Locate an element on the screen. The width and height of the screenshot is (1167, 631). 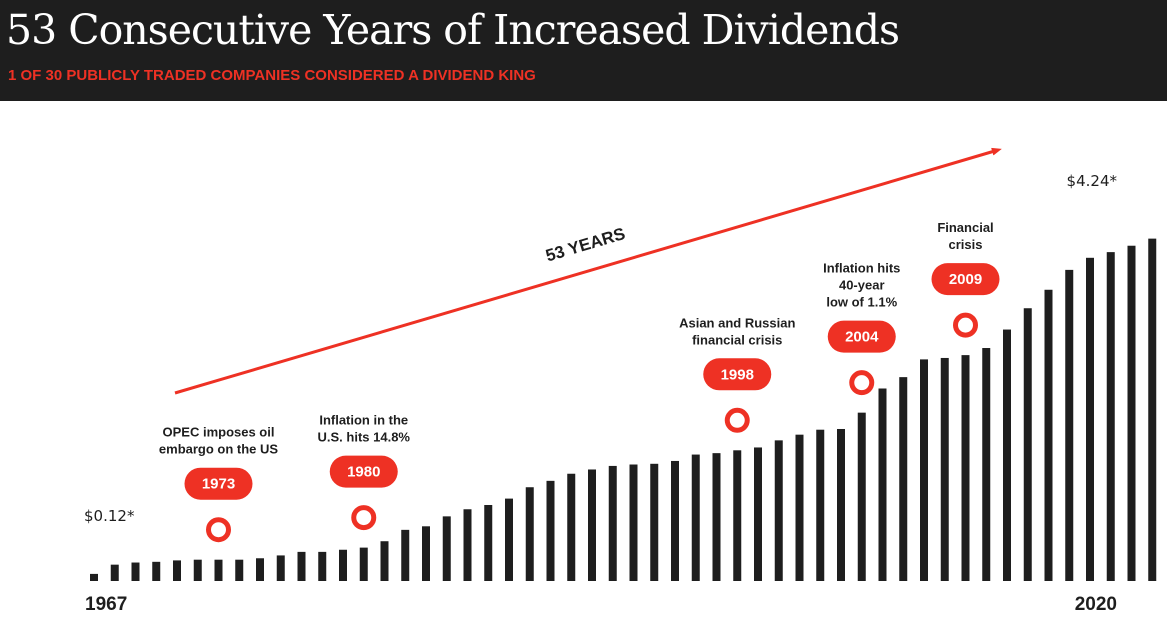
bar-2014 is located at coordinates (1069, 425).